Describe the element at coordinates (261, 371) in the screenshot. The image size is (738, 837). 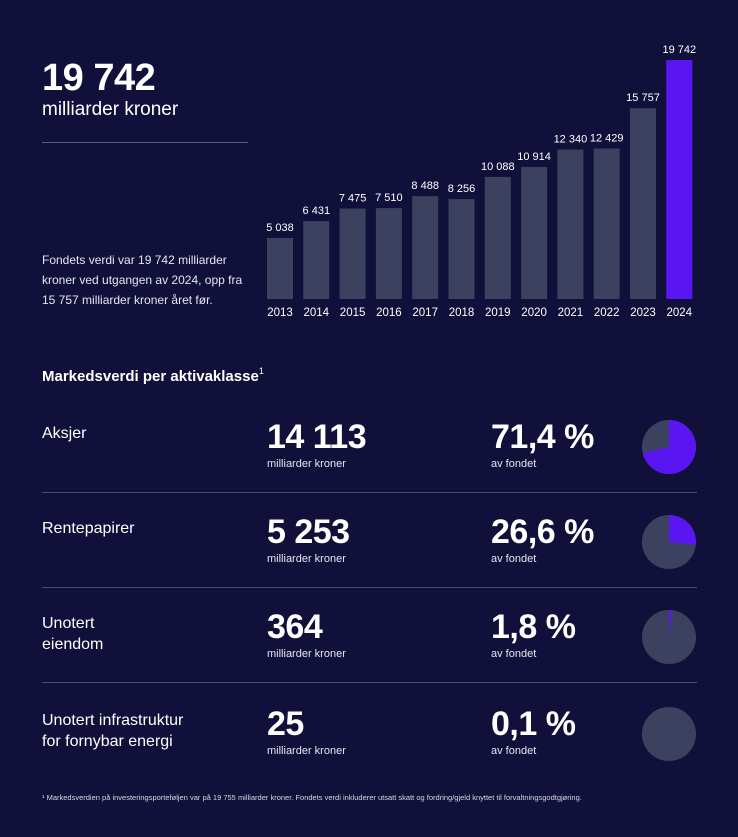
I see `section-title-footnote-mark: 1` at that location.